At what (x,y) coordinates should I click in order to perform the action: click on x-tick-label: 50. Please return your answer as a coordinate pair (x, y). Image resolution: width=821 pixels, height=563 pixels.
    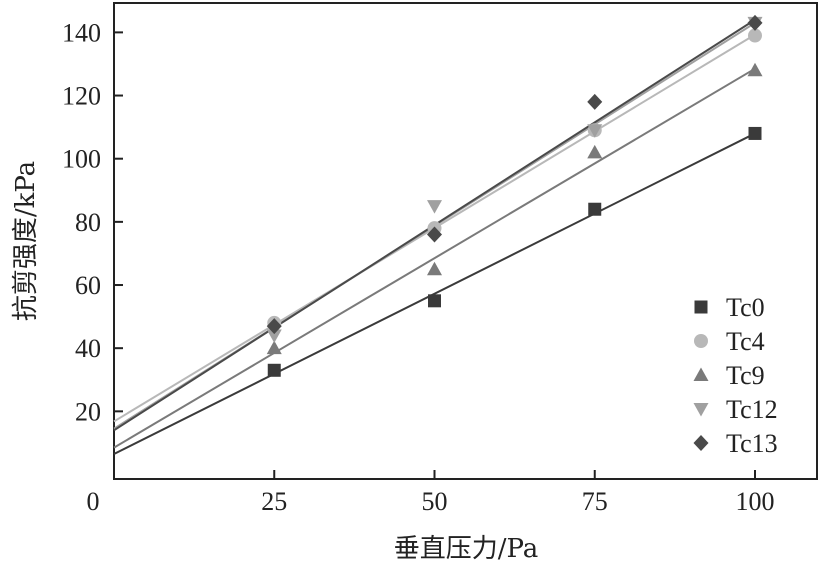
    Looking at the image, I should click on (435, 501).